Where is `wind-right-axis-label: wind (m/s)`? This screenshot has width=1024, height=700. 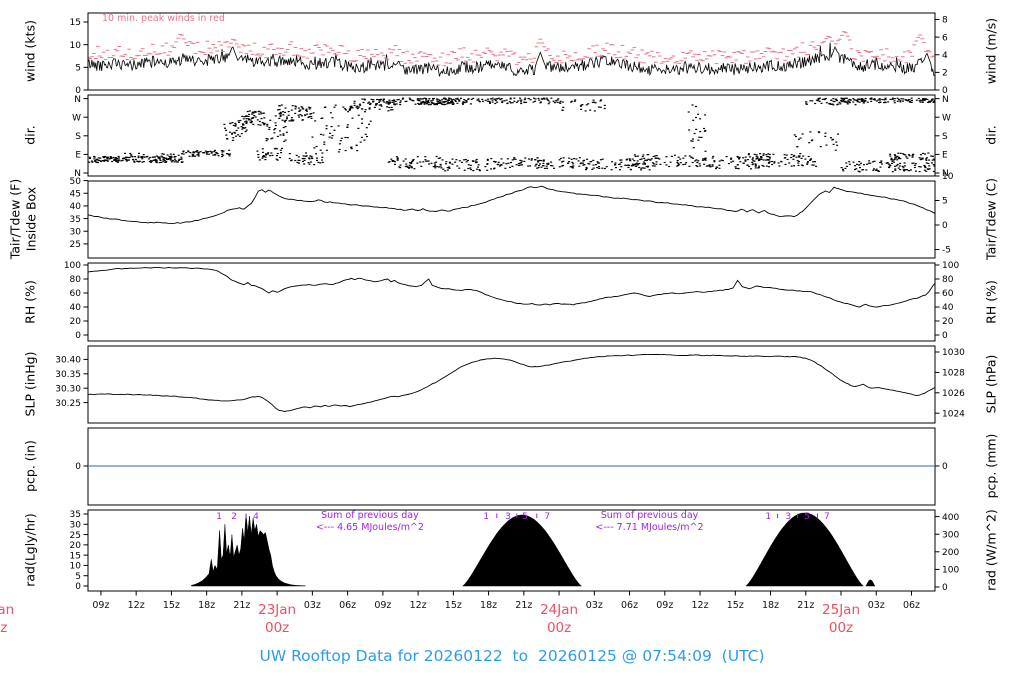 wind-right-axis-label: wind (m/s) is located at coordinates (991, 51).